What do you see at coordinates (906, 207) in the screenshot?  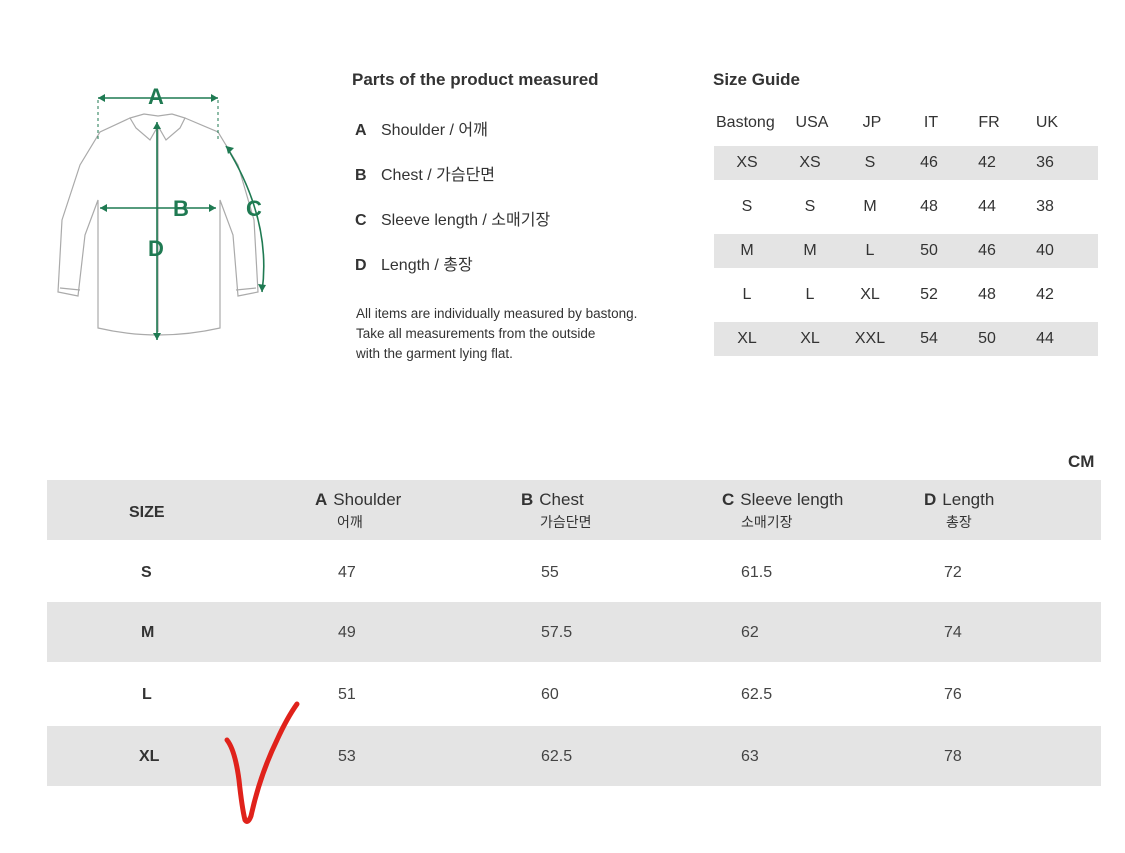 I see `table-row: S S M 48 44 38` at bounding box center [906, 207].